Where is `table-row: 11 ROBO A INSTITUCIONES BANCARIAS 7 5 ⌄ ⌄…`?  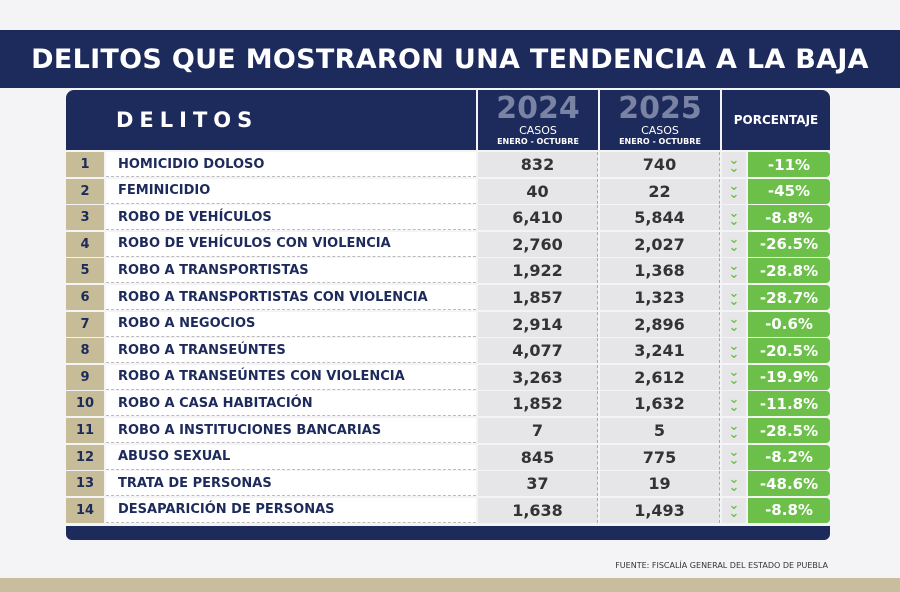
table-row: 11 ROBO A INSTITUCIONES BANCARIAS 7 5 ⌄ ⌄… is located at coordinates (448, 430).